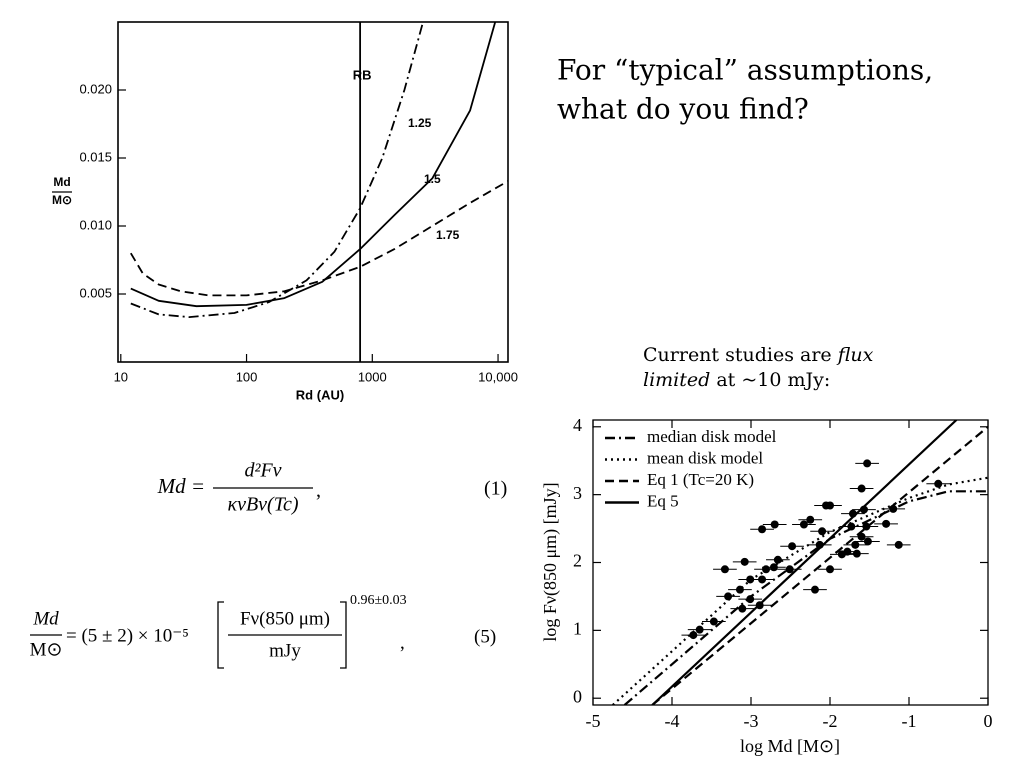 The height and width of the screenshot is (768, 1024). Describe the element at coordinates (343, 635) in the screenshot. I see `bracket` at that location.